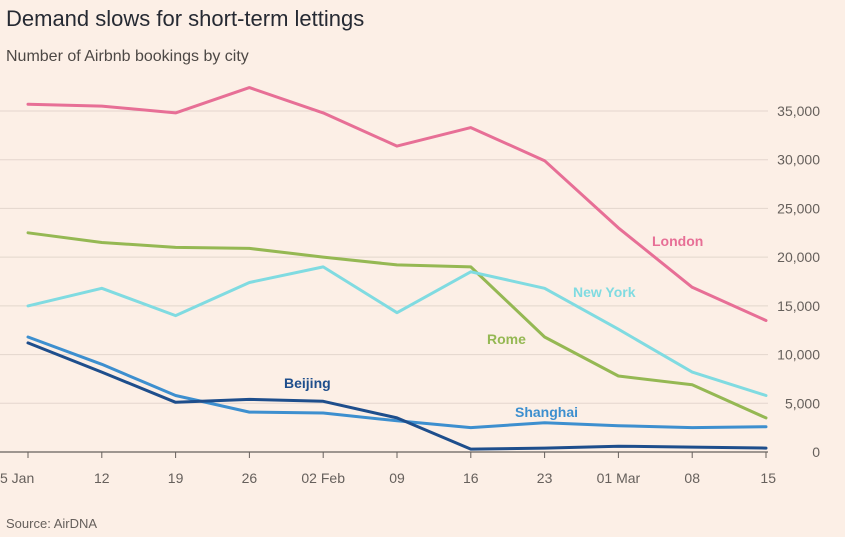 The image size is (845, 537). I want to click on series-label-beijing: Beijing, so click(307, 383).